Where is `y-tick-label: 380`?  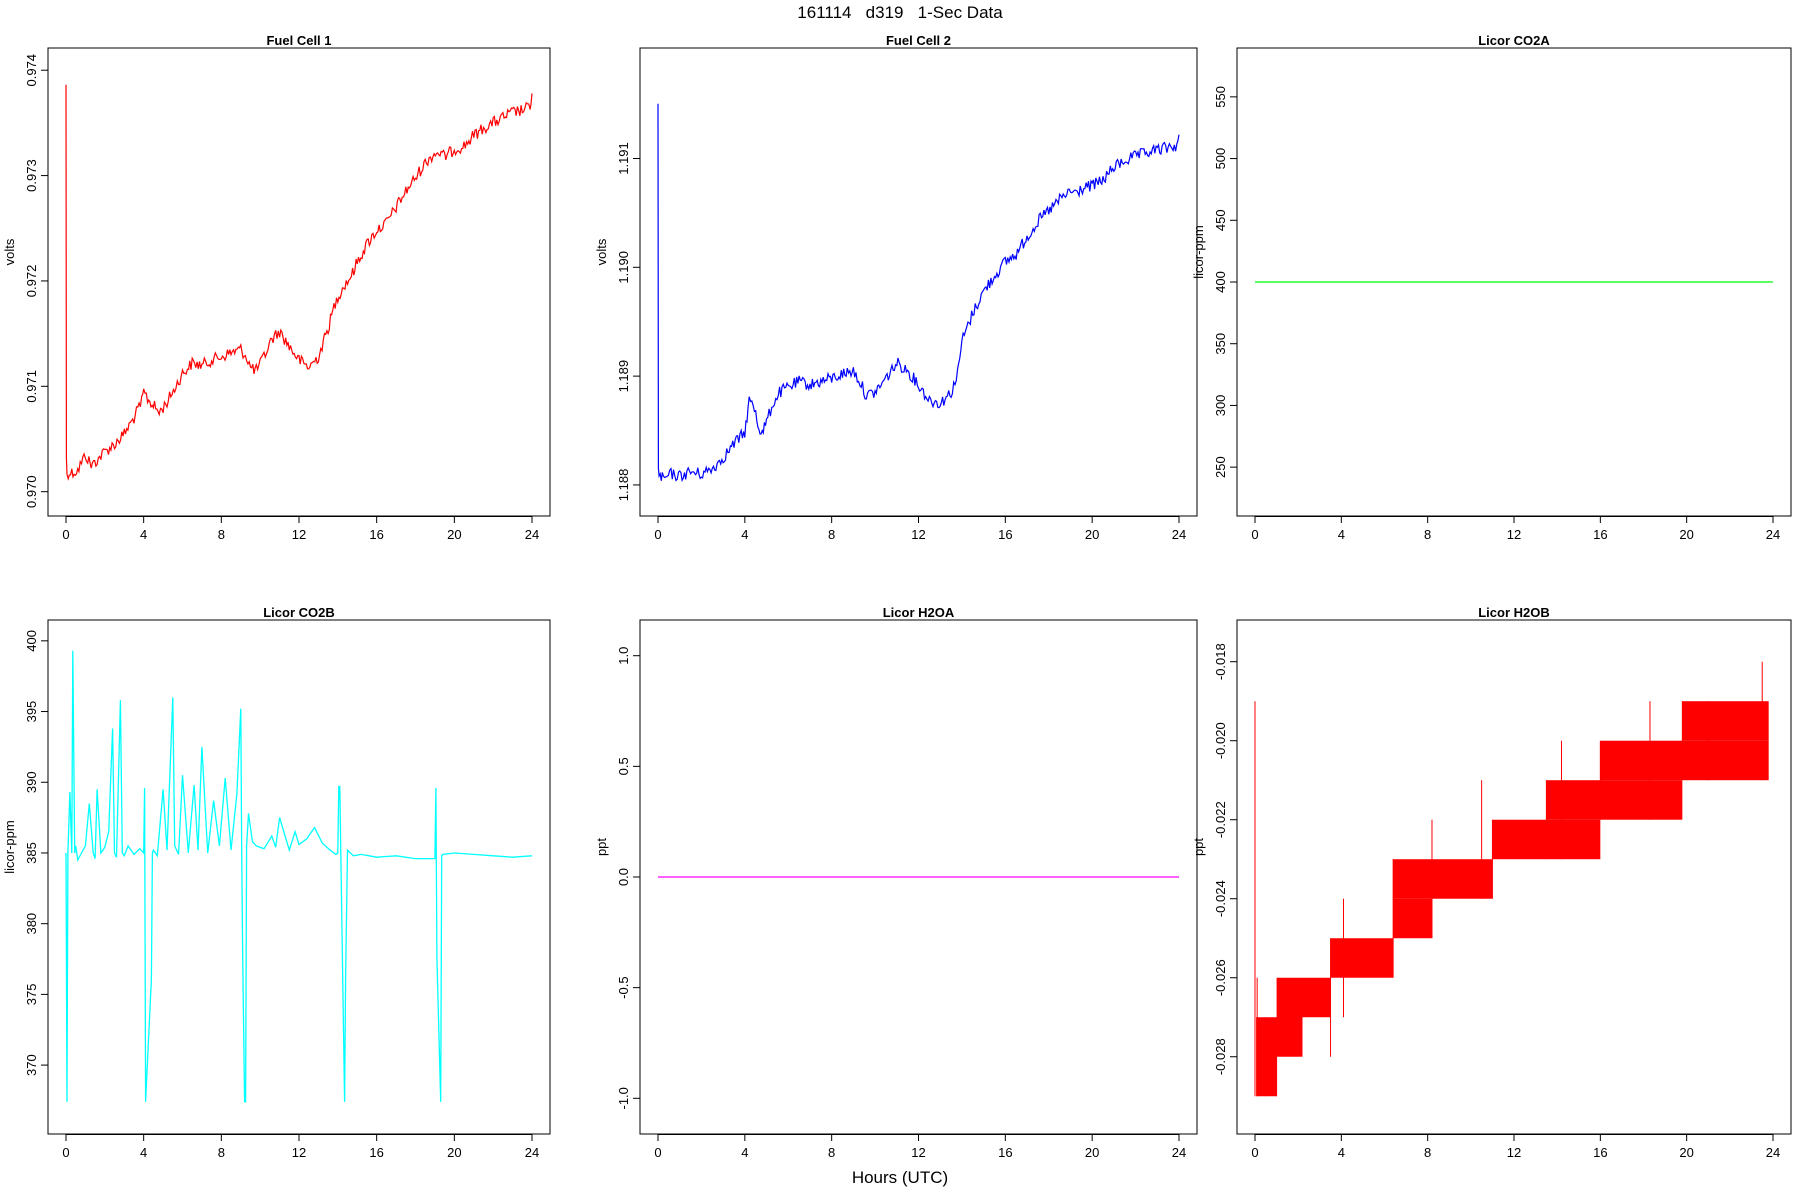
y-tick-label: 380 is located at coordinates (31, 924).